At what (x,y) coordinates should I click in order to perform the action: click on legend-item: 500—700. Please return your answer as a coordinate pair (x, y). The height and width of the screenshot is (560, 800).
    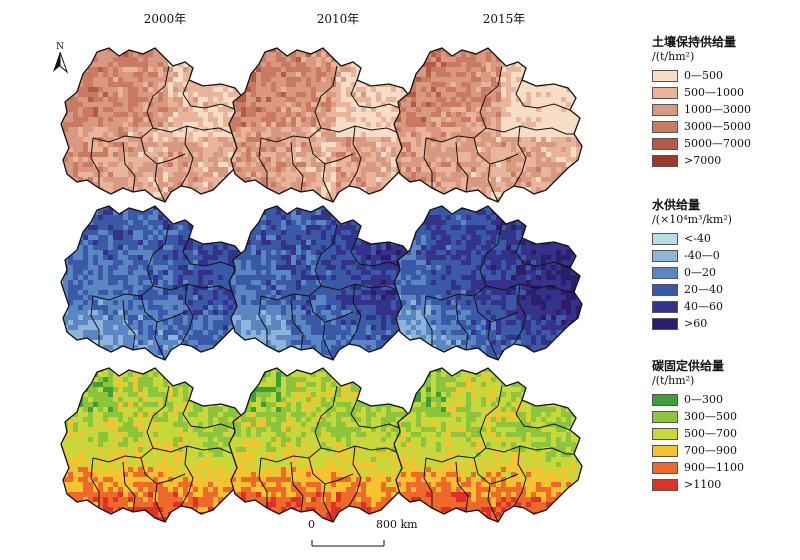
    Looking at the image, I should click on (698, 433).